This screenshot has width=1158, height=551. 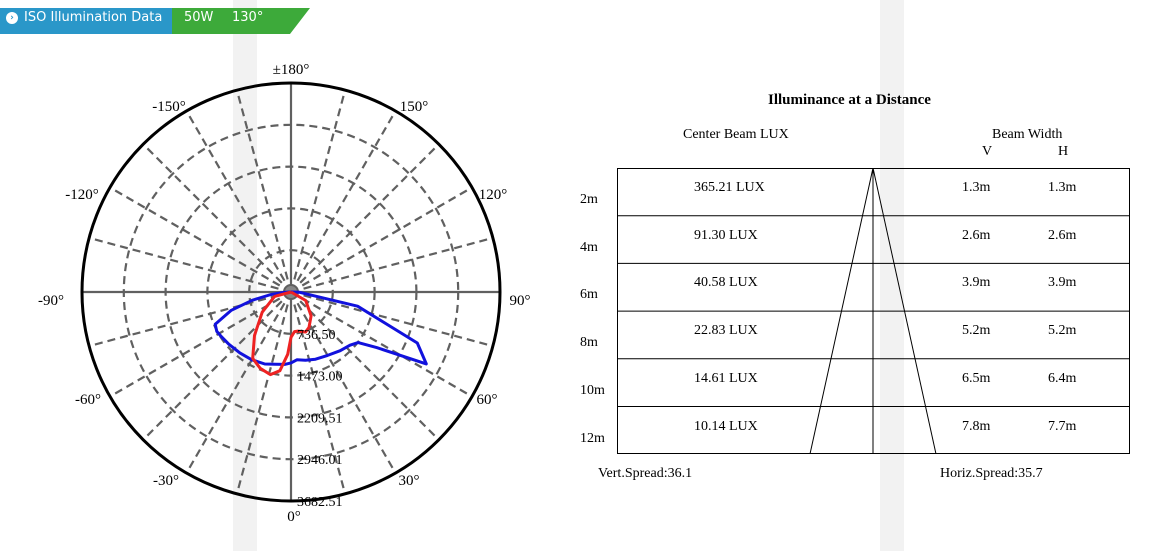 What do you see at coordinates (414, 107) in the screenshot?
I see `angle-label: 150°` at bounding box center [414, 107].